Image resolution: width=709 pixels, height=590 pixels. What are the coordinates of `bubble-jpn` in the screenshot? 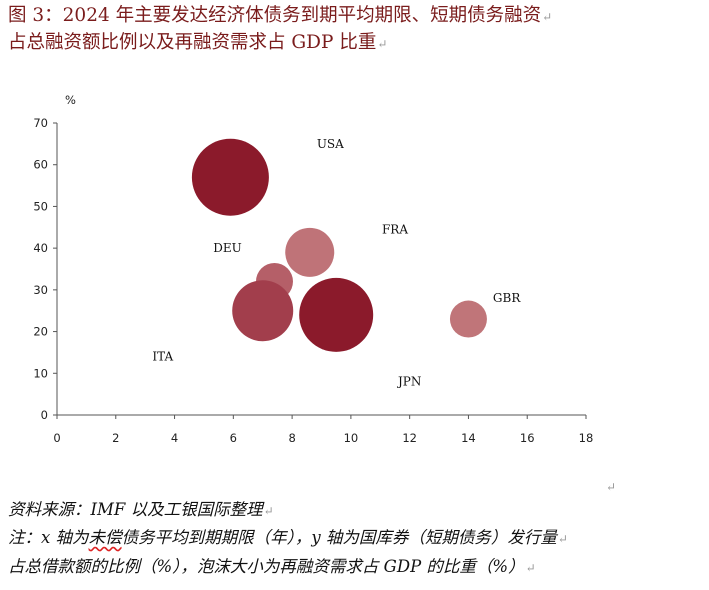 It's located at (336, 314).